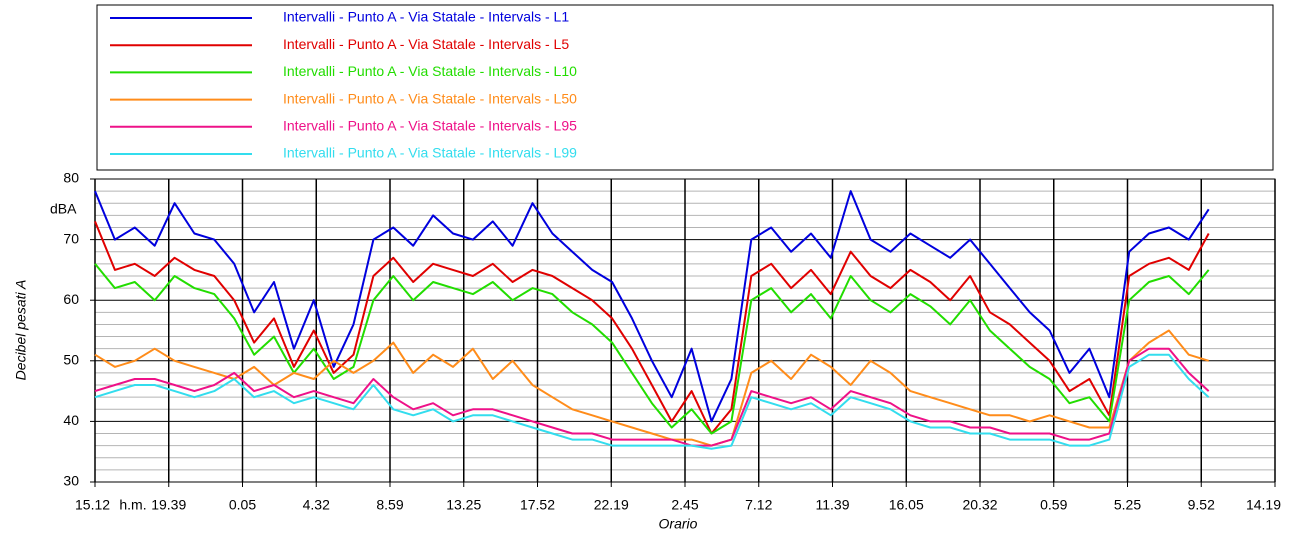 The image size is (1301, 537). What do you see at coordinates (678, 524) in the screenshot?
I see `x-axis-label: Orario` at bounding box center [678, 524].